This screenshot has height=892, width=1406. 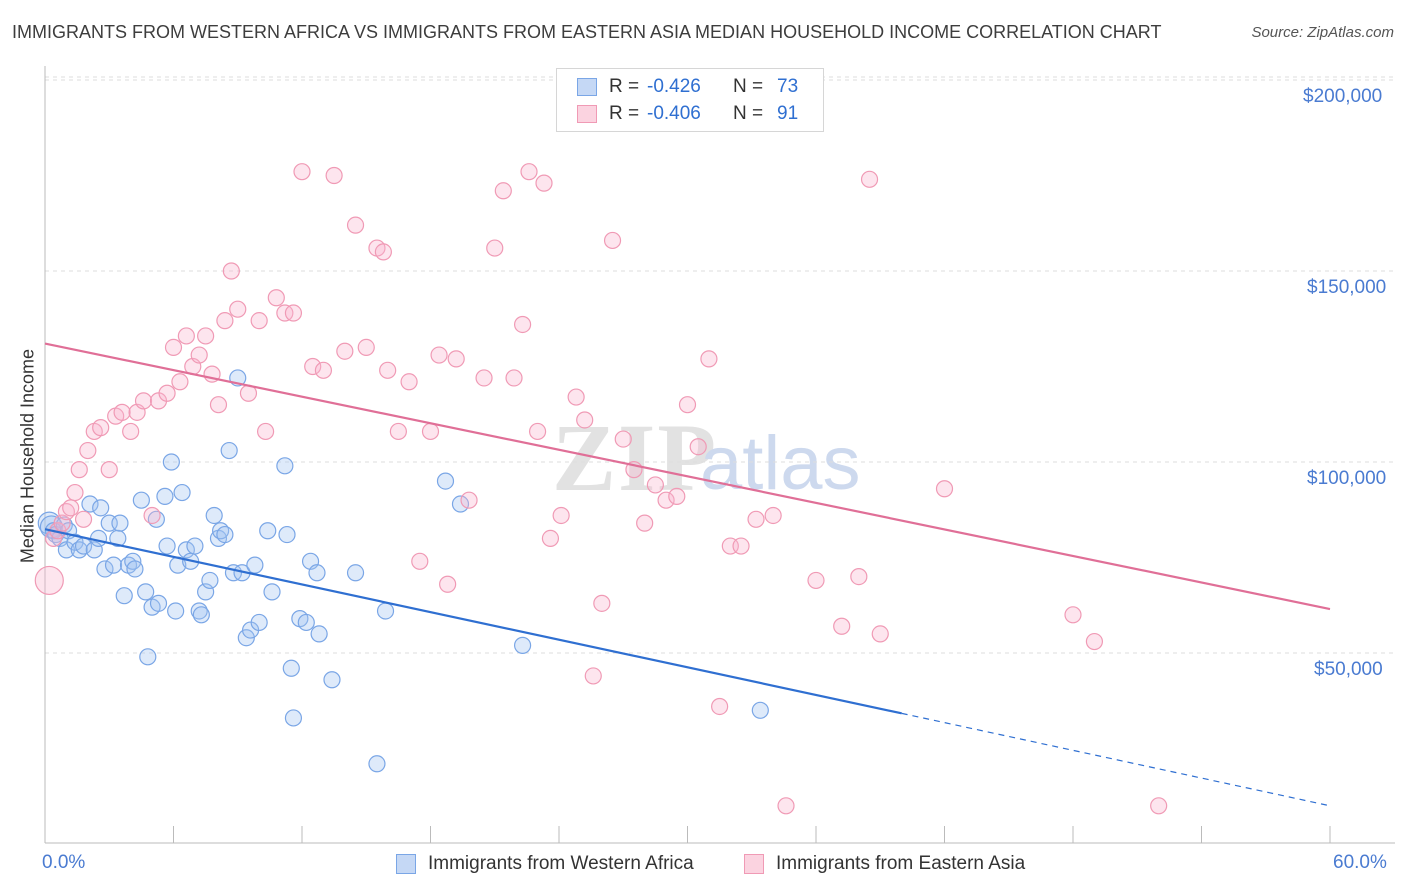 What do you see at coordinates (27, 456) in the screenshot?
I see `y-axis-label: Median Household Income` at bounding box center [27, 456].